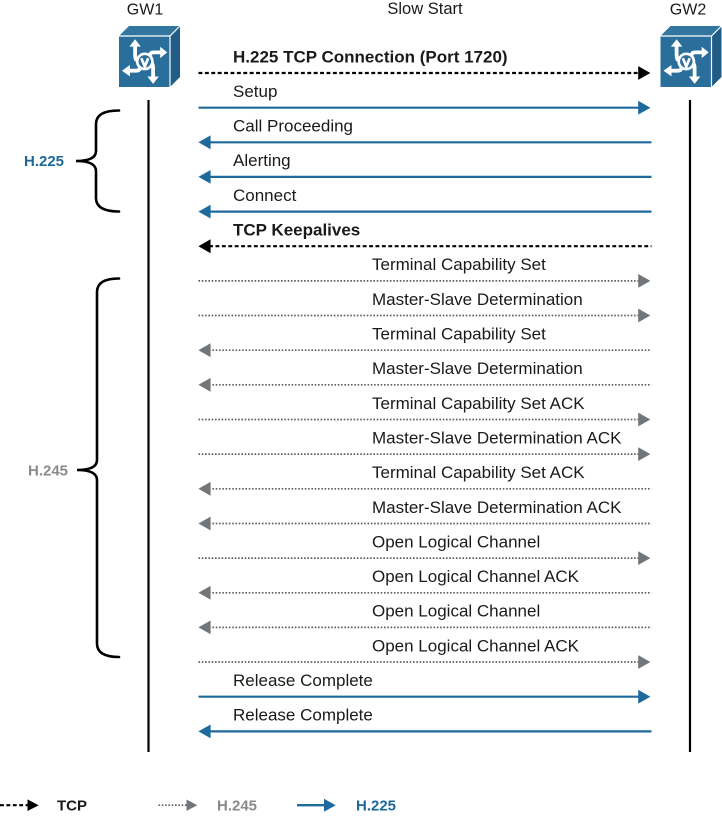 Image resolution: width=722 pixels, height=818 pixels. Describe the element at coordinates (293, 126) in the screenshot. I see `svg-text: Call Proceeding` at that location.